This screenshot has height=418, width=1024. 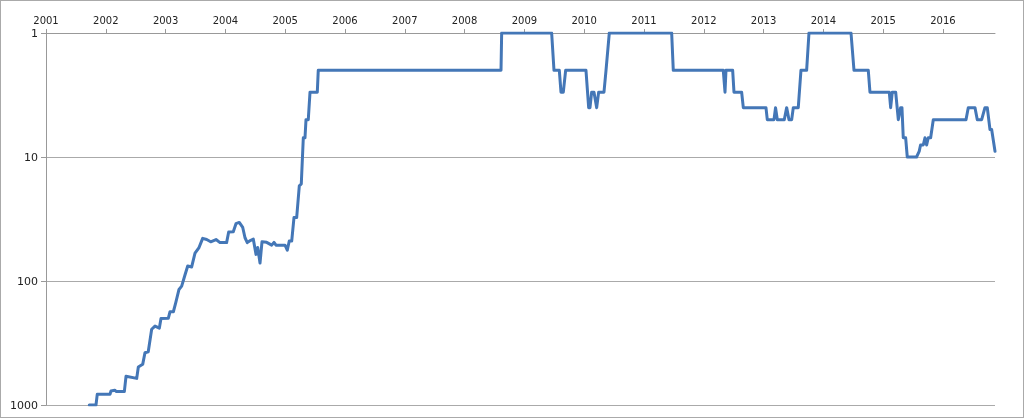 What do you see at coordinates (225, 20) in the screenshot?
I see `x-tick-label: 2004` at bounding box center [225, 20].